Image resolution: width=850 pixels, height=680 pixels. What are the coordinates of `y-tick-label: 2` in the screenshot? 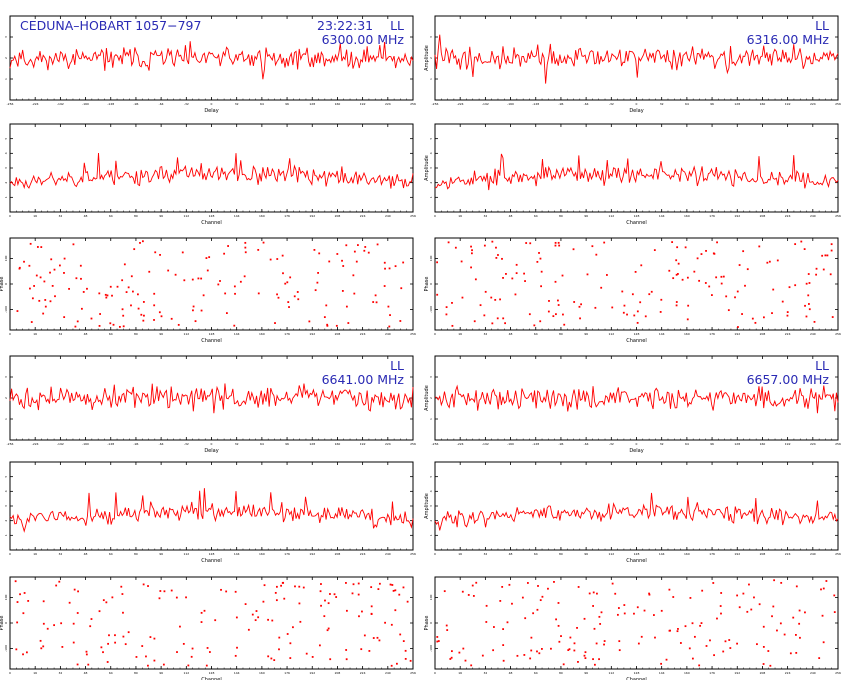 It's located at (6, 58).